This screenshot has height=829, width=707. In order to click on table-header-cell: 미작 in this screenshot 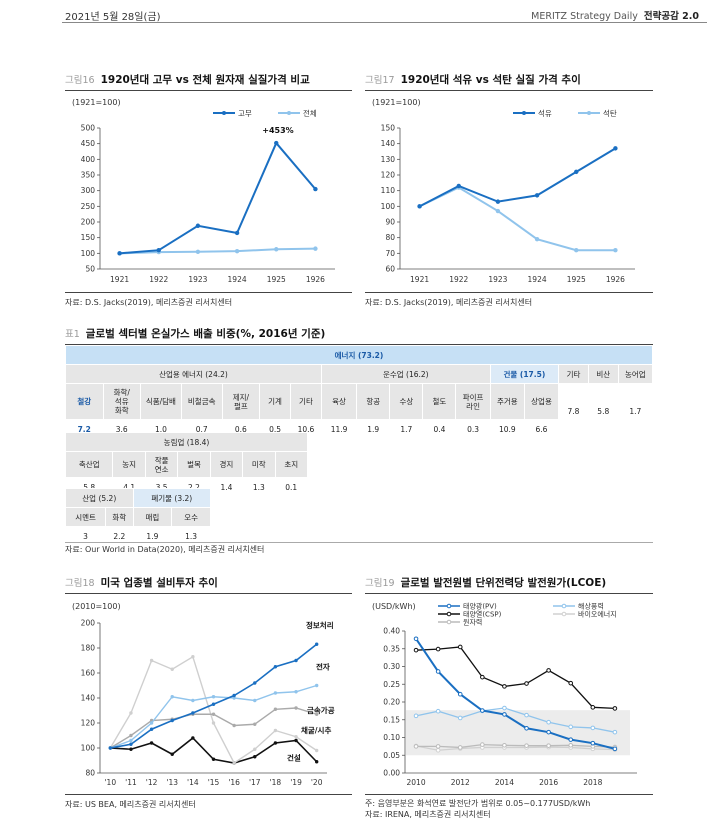, I will do `click(259, 464)`.